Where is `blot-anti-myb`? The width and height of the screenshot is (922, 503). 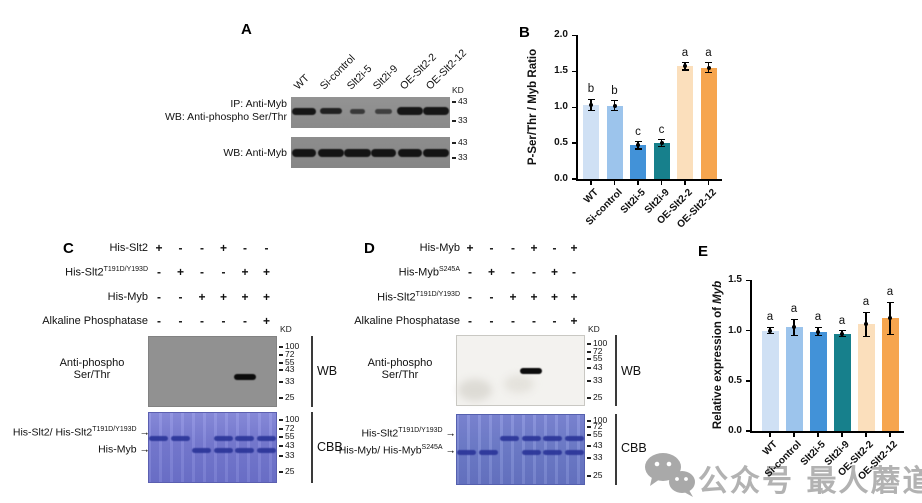
blot-anti-myb is located at coordinates (370, 152).